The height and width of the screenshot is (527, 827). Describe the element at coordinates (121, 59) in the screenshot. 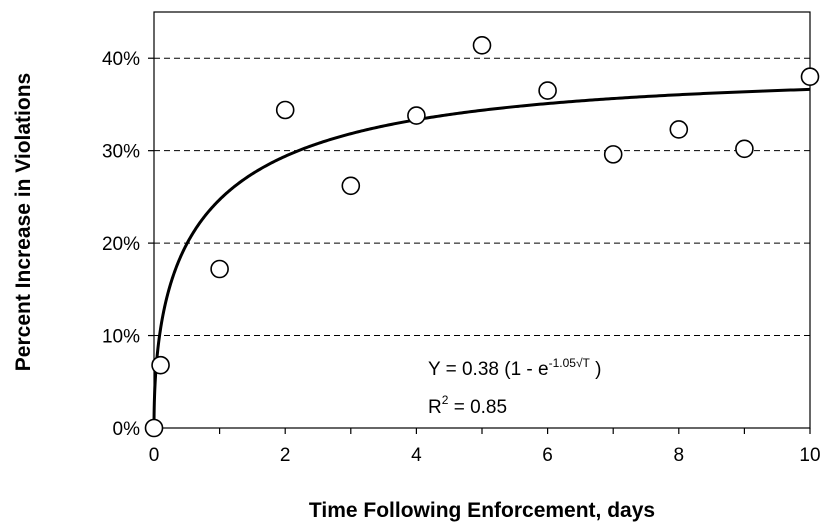

I see `y-tick-label: 40%` at that location.